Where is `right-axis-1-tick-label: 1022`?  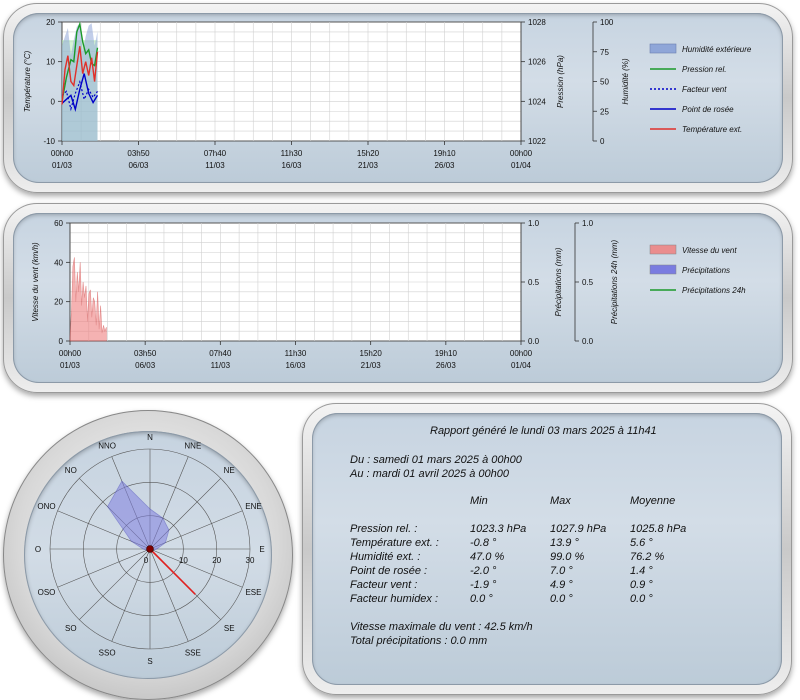 right-axis-1-tick-label: 1022 is located at coordinates (537, 141).